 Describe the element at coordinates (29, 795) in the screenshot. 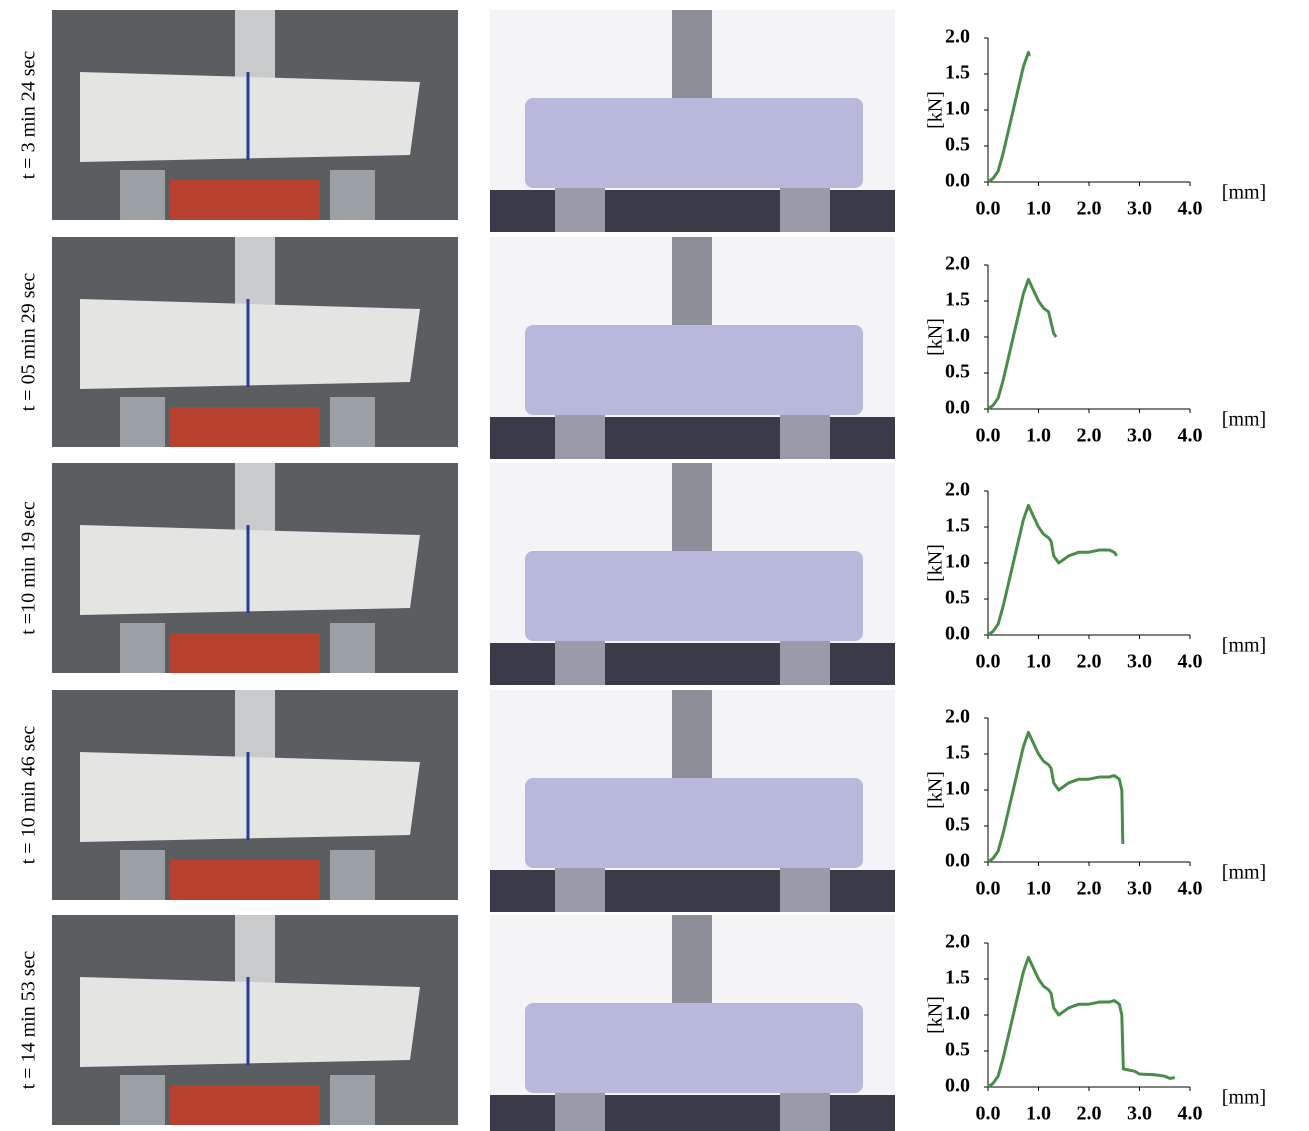

I see `row-label: t = 10 min 46 sec` at that location.